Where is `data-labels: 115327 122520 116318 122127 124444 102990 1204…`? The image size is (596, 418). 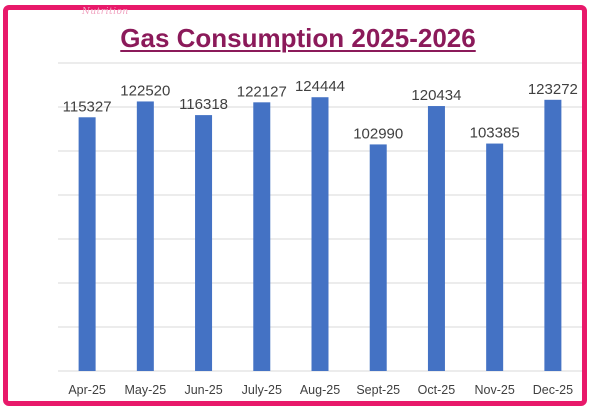 data-labels: 115327 122520 116318 122127 124444 102990 1204… is located at coordinates (320, 110).